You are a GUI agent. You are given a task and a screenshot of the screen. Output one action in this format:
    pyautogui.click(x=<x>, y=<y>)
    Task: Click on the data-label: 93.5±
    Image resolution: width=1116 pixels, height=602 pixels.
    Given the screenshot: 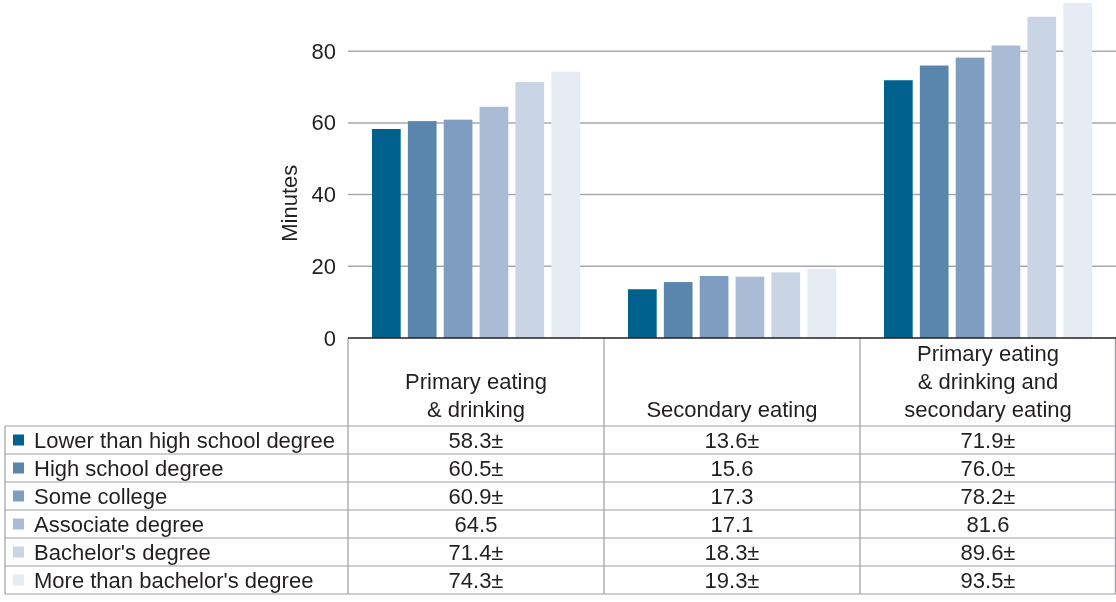 What is the action you would take?
    pyautogui.click(x=988, y=580)
    